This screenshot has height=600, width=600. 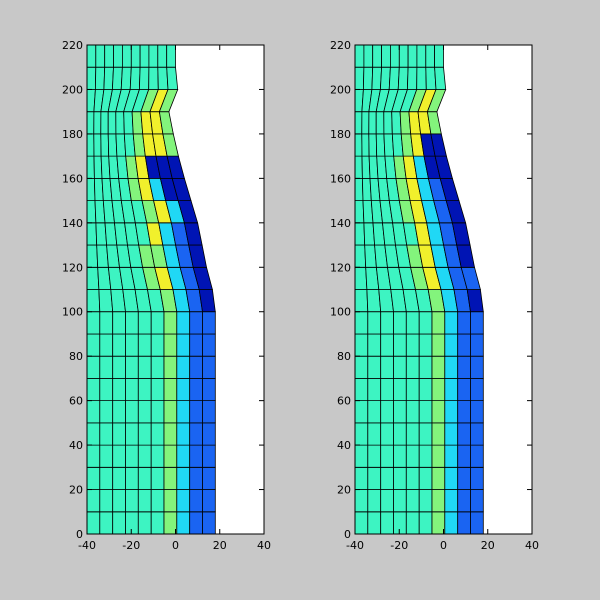 What do you see at coordinates (76, 445) in the screenshot?
I see `y-tick-label: 40` at bounding box center [76, 445].